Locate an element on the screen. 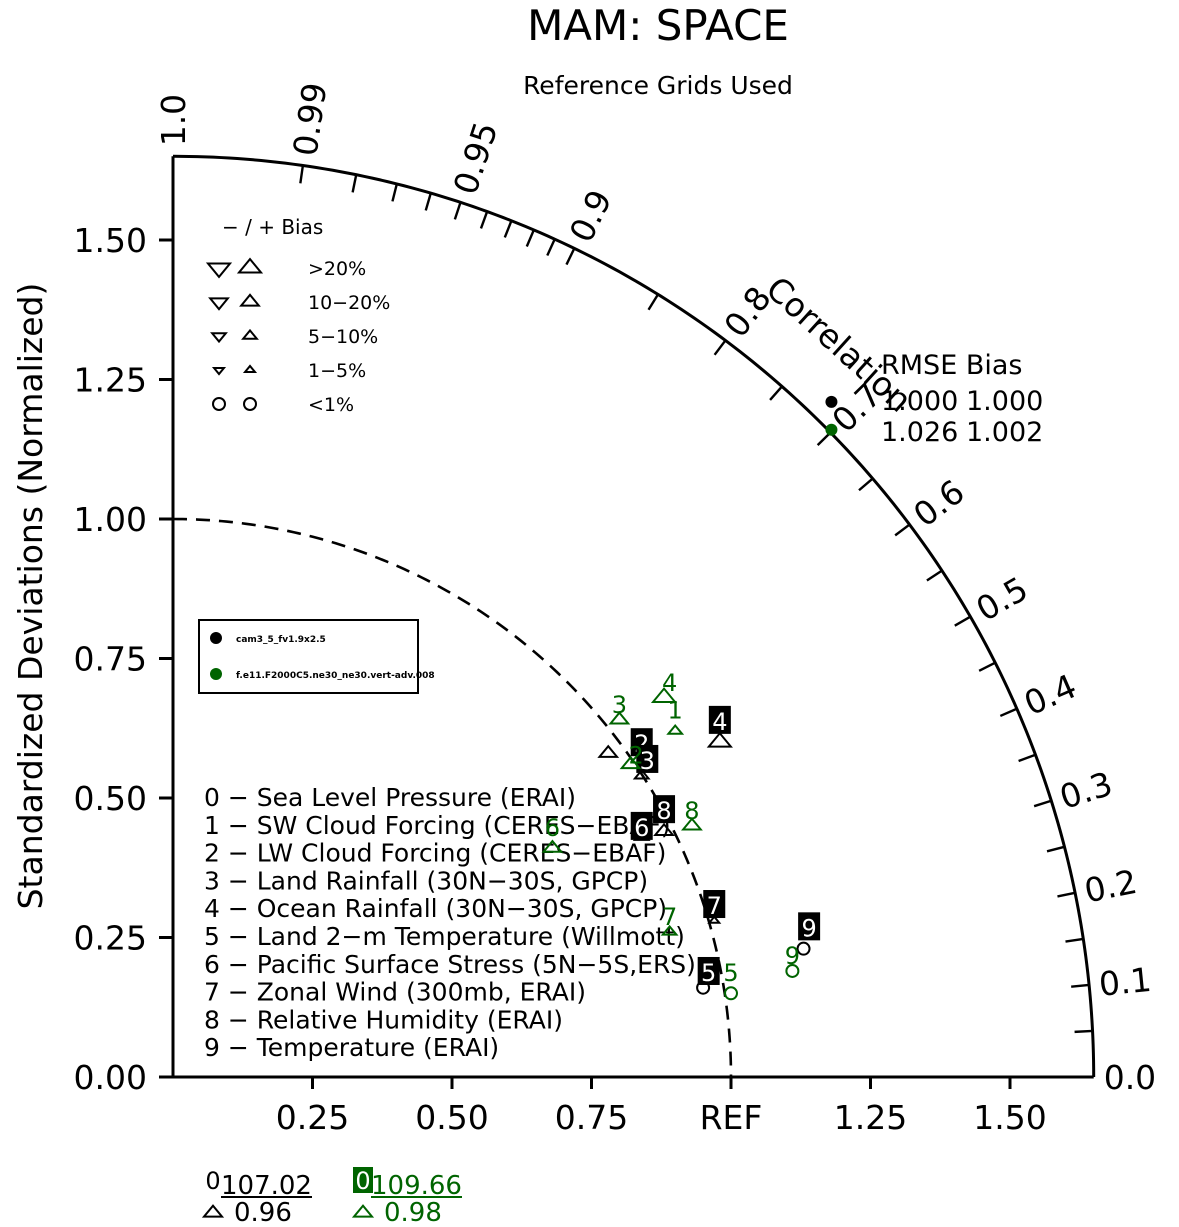  point-label: 3 is located at coordinates (619, 705).